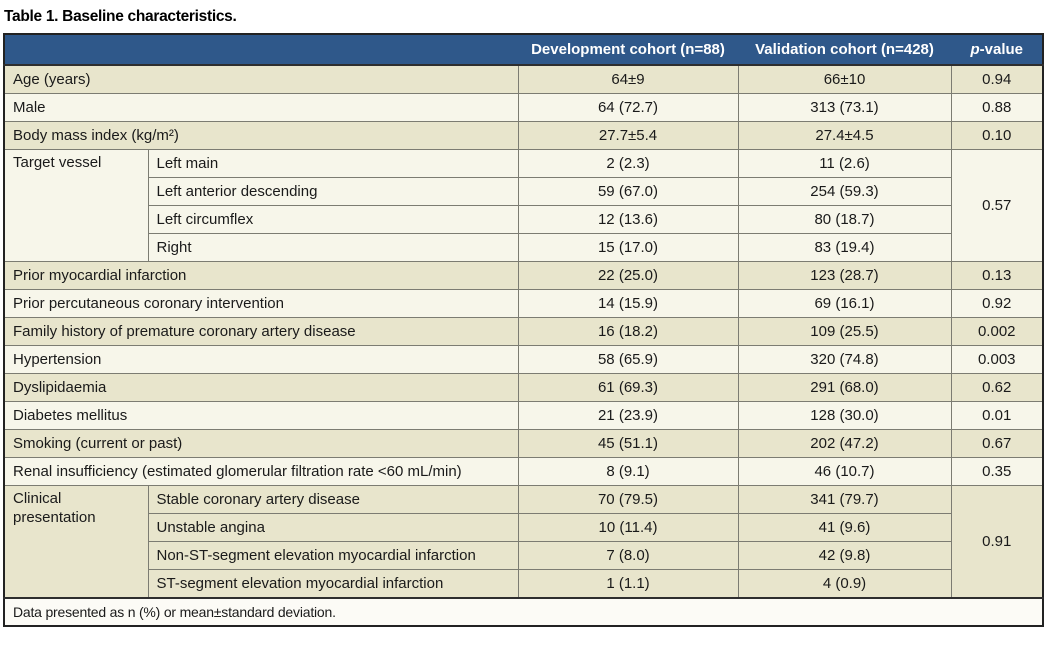 This screenshot has height=647, width=1045. I want to click on table-row-male: Male 64 (72.7) 313 (73.1) 0.88, so click(523, 107).